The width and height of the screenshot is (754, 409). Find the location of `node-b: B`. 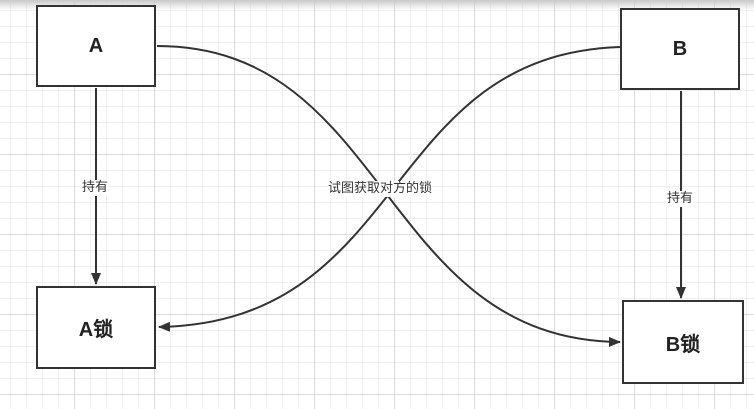

node-b: B is located at coordinates (680, 49).